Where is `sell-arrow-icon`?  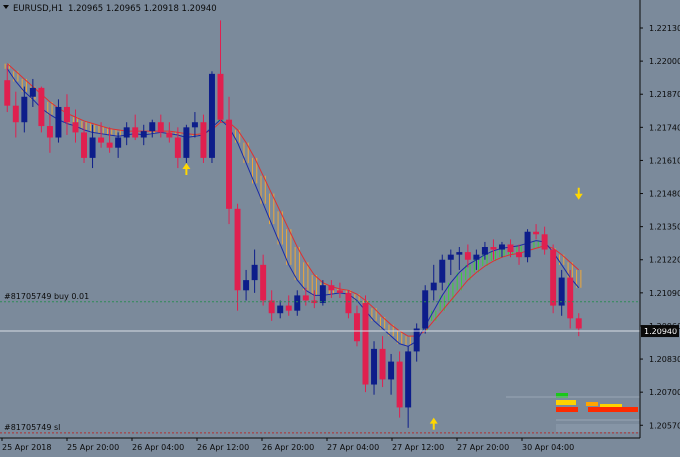
sell-arrow-icon is located at coordinates (578, 193).